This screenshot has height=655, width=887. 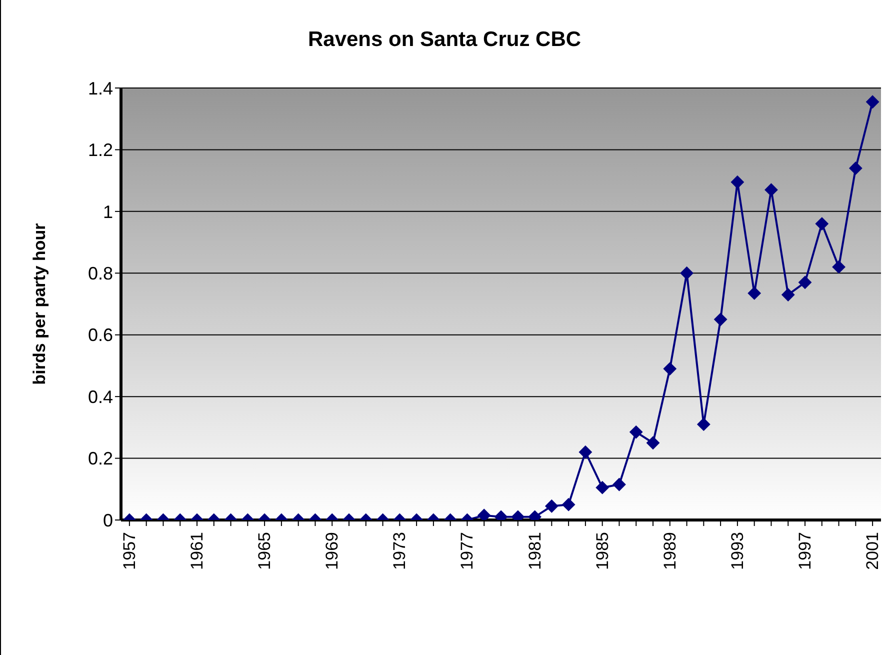 I want to click on x-tick-label: 1965, so click(x=264, y=551).